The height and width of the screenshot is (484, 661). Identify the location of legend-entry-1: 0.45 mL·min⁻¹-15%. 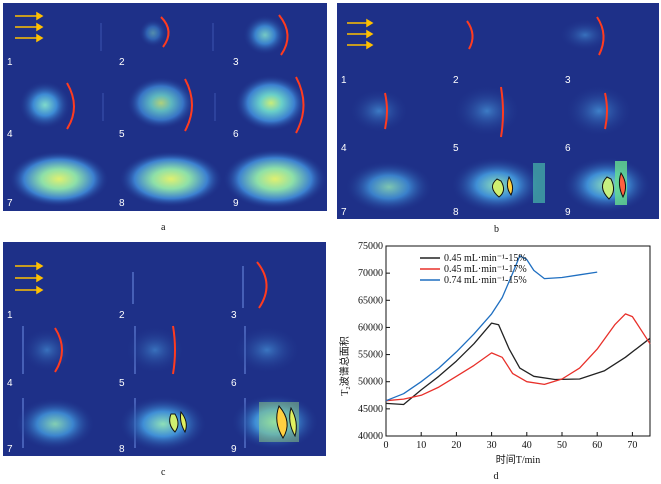
(485, 258).